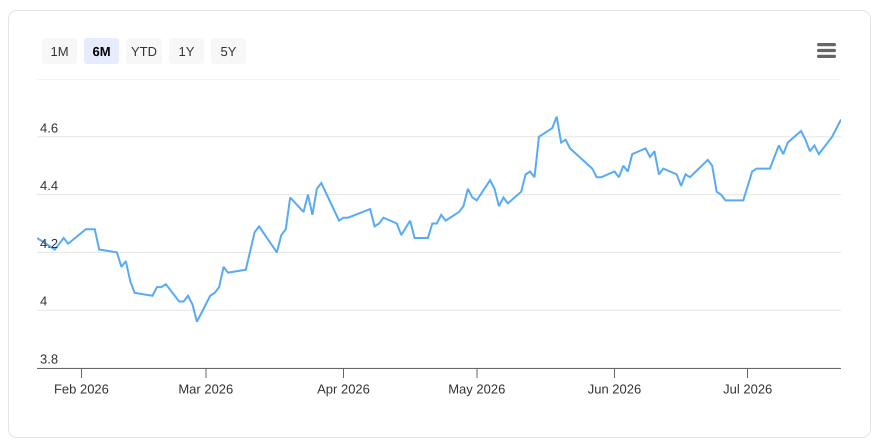 This screenshot has height=447, width=880. Describe the element at coordinates (81, 389) in the screenshot. I see `x-tick-label: Feb 2026` at that location.